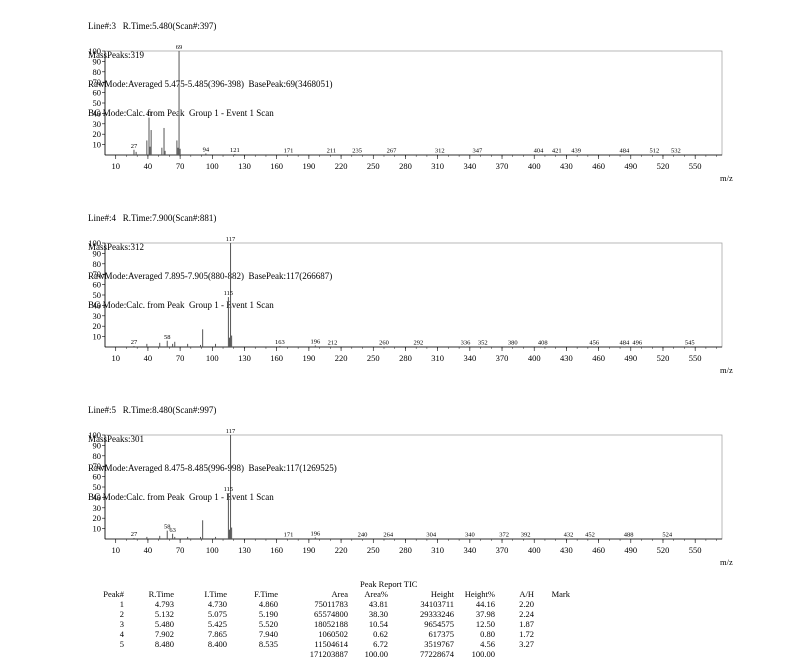  Describe the element at coordinates (217, 604) in the screenshot. I see `table-cell: 4.730` at that location.